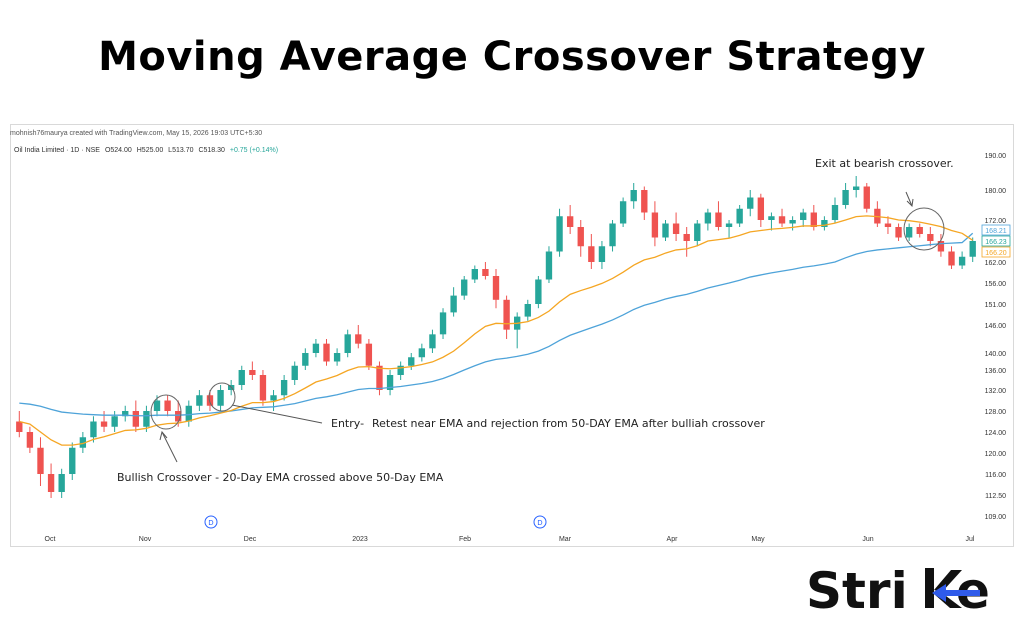  Describe the element at coordinates (510, 539) in the screenshot. I see `x-axis: Oct Nov Dec 2023 Feb Mar Apr May Jun Jul` at that location.